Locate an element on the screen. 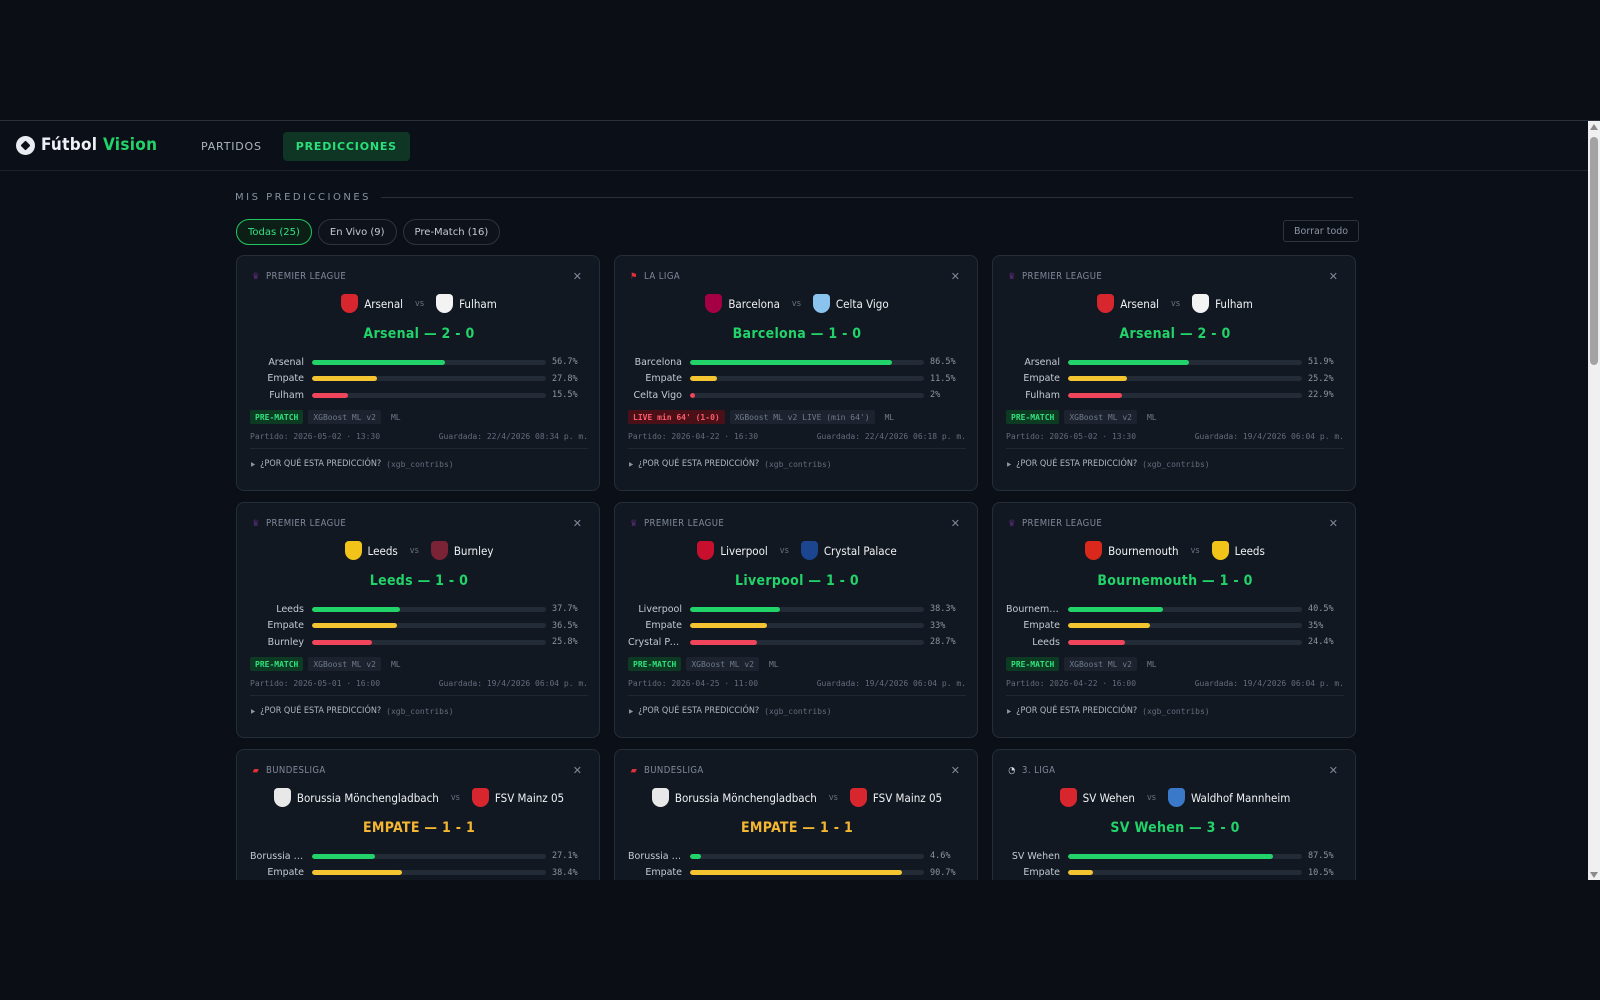 The image size is (1600, 1000). home-crest-icon is located at coordinates (1094, 550).